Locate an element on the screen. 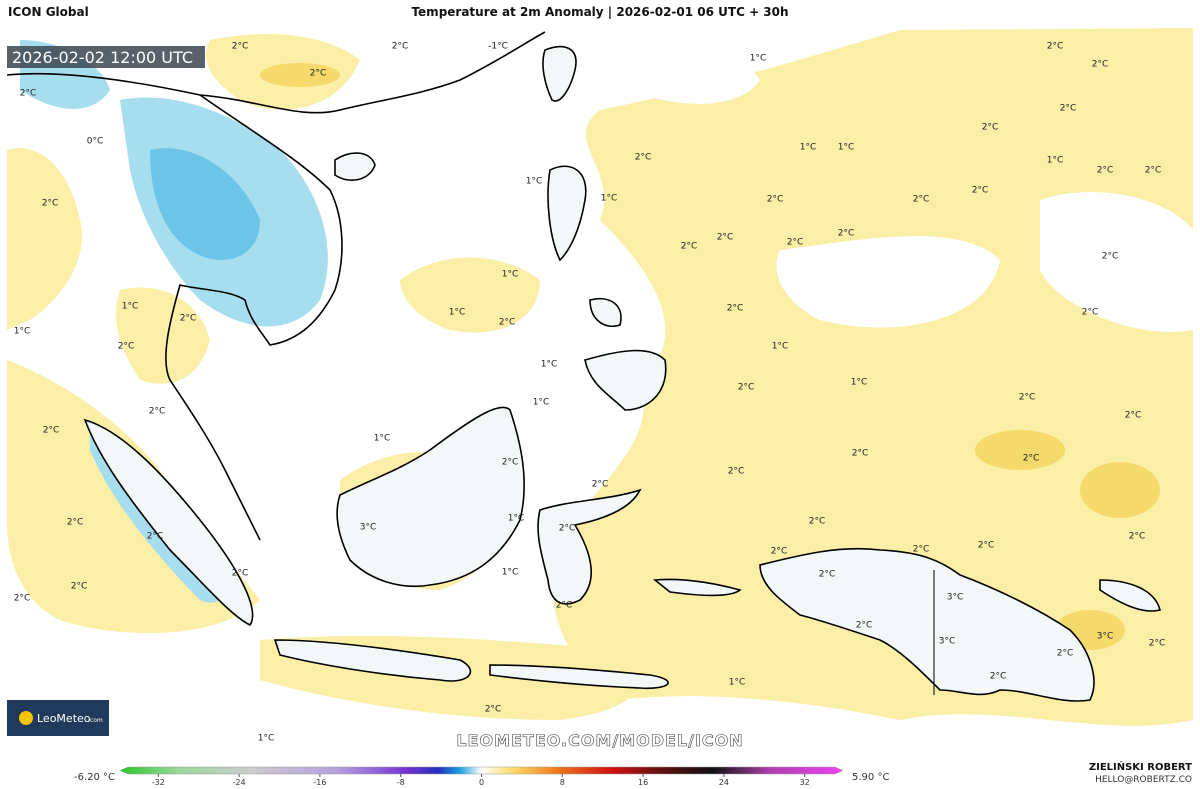 The height and width of the screenshot is (789, 1200). colorbar-tick-label: -32 is located at coordinates (158, 782).